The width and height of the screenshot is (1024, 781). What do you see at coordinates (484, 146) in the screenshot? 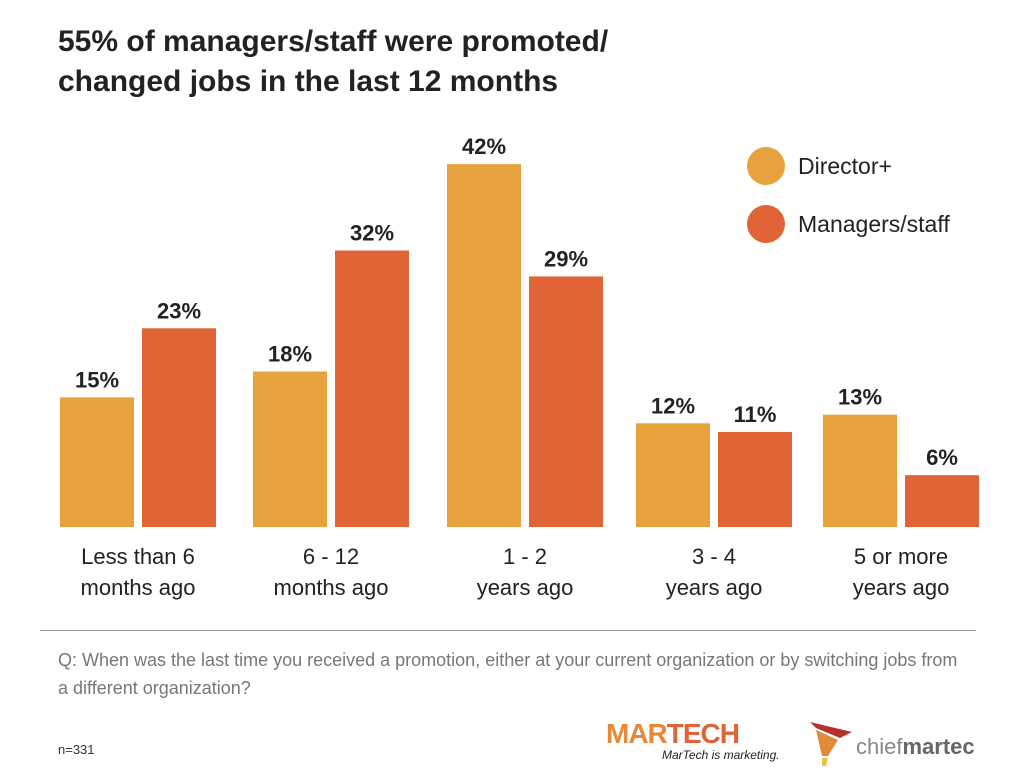
I see `data-label: 42%` at bounding box center [484, 146].